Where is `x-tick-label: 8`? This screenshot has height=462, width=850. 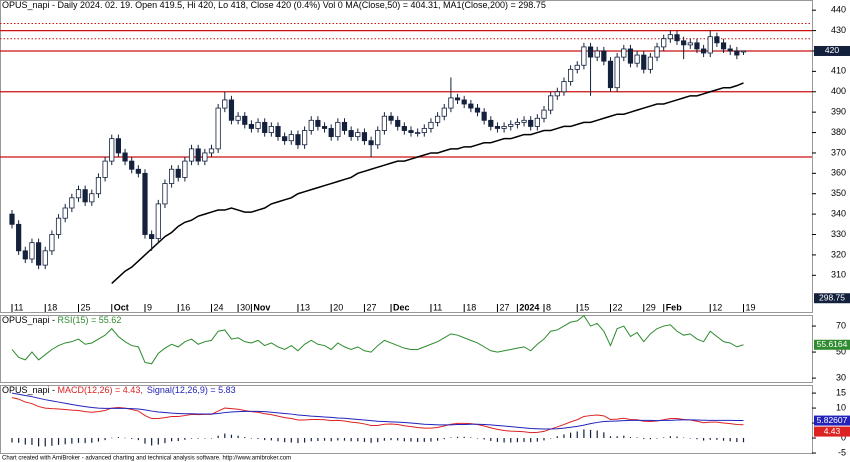
x-tick-label: 8 is located at coordinates (548, 307).